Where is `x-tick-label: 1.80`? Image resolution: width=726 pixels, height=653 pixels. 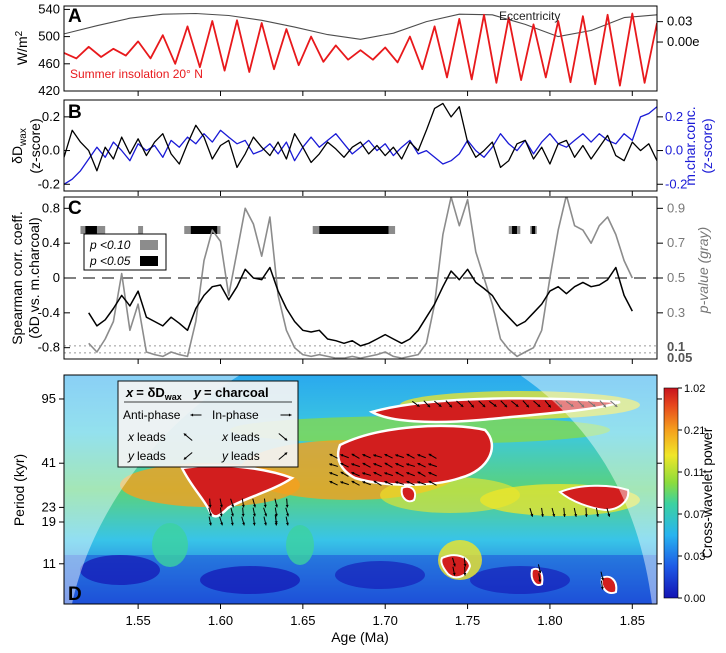
x-tick-label: 1.80 is located at coordinates (549, 620).